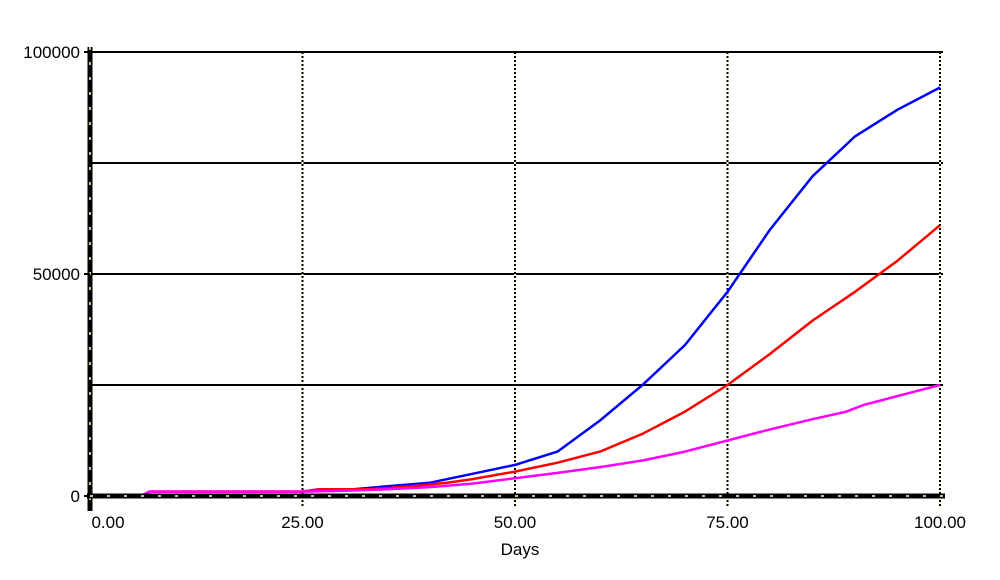 The image size is (1000, 580). What do you see at coordinates (520, 549) in the screenshot?
I see `x-axis-label: Days` at bounding box center [520, 549].